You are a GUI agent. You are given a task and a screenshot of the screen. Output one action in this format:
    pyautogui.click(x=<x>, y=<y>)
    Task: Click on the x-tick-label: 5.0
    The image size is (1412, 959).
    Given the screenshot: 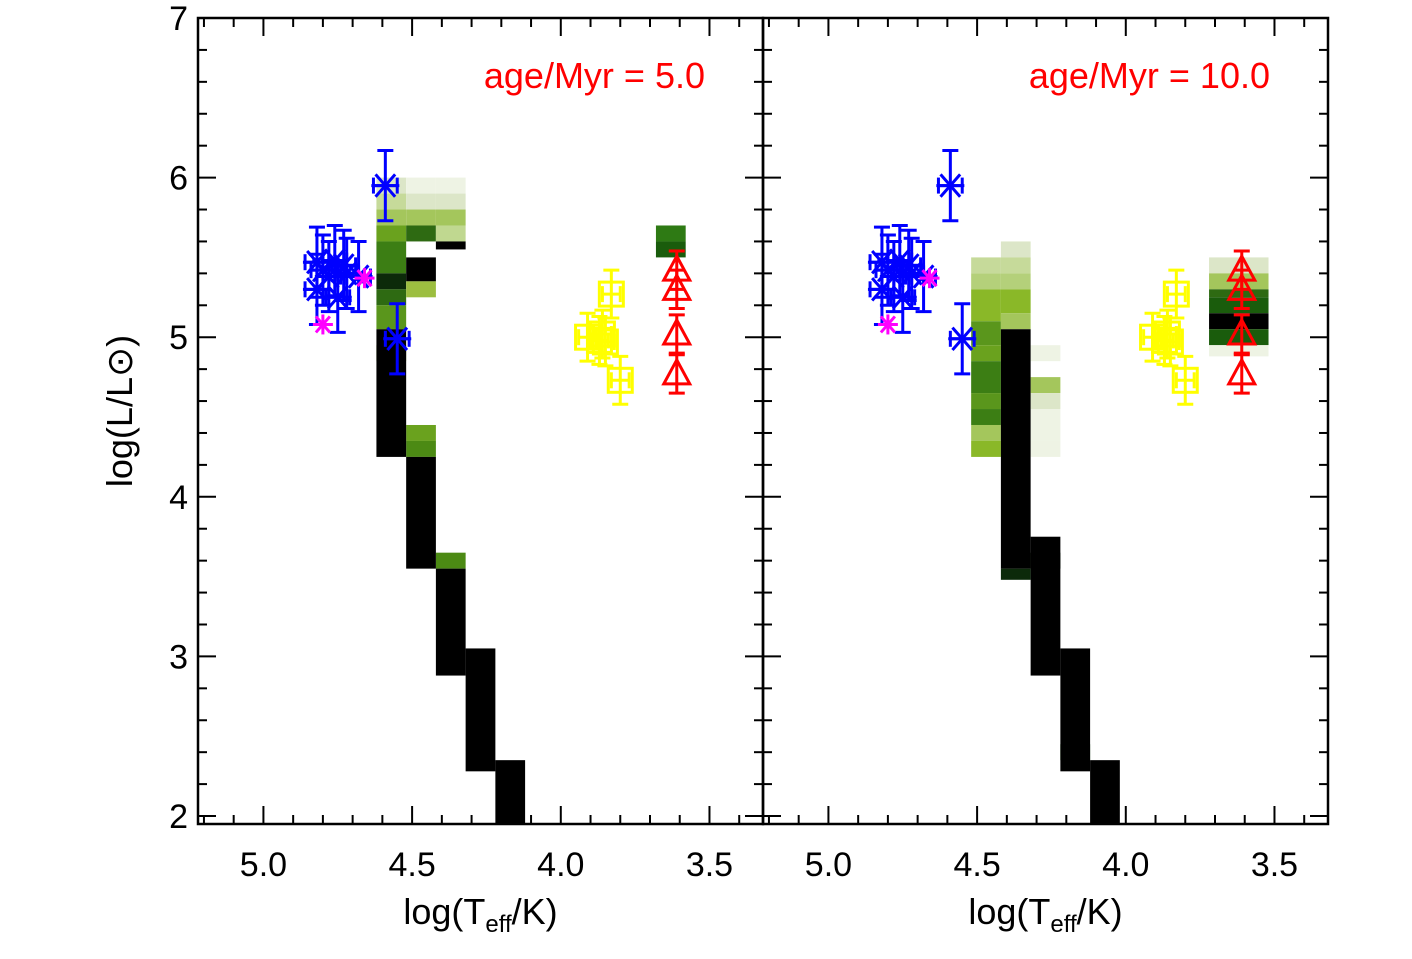 What is the action you would take?
    pyautogui.click(x=828, y=865)
    